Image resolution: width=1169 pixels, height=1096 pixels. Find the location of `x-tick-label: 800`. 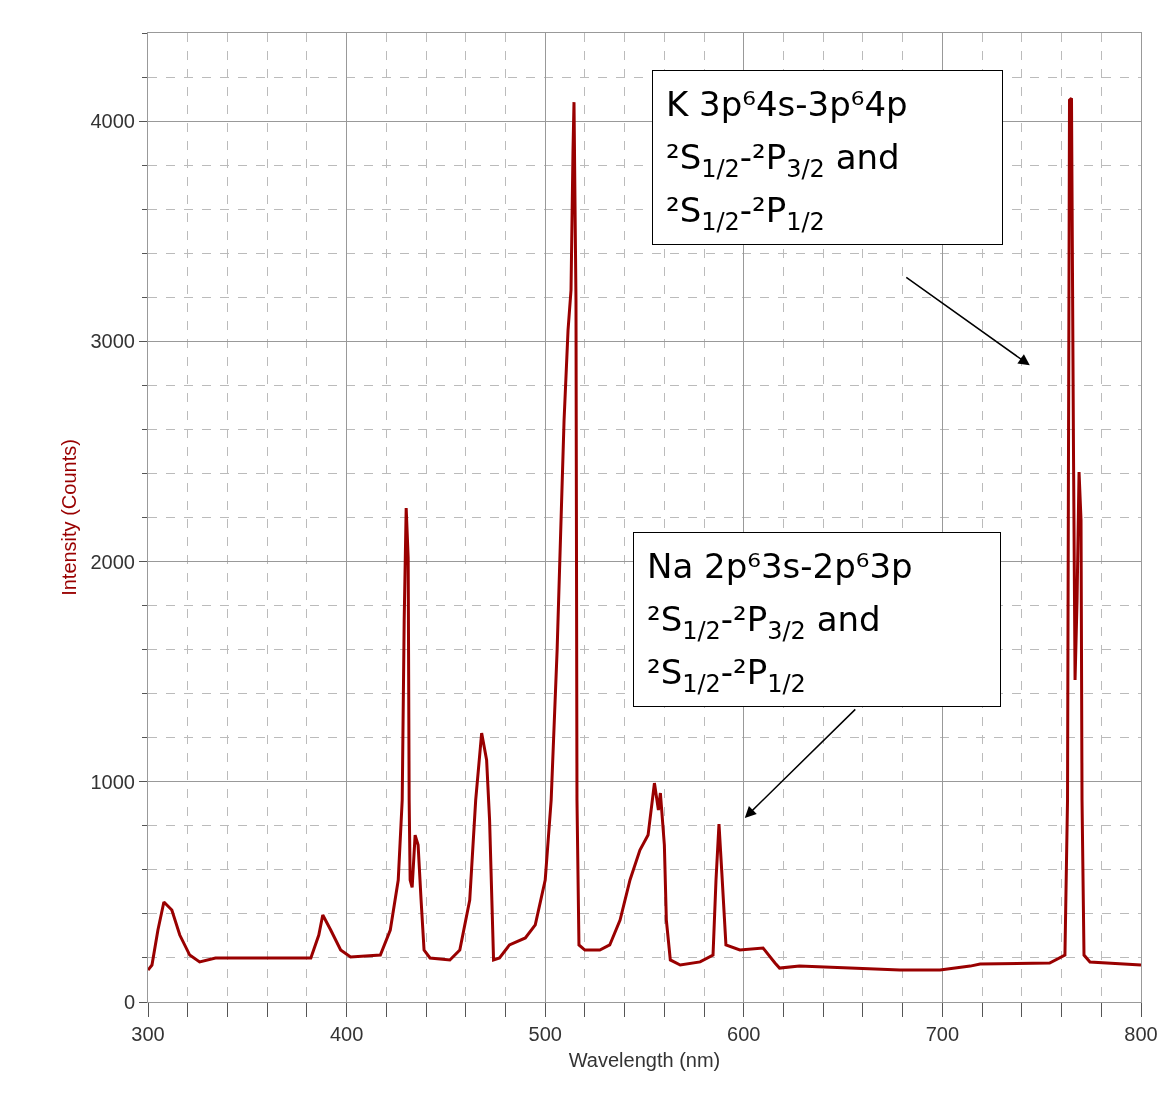

x-tick-label: 800 is located at coordinates (1141, 1034).